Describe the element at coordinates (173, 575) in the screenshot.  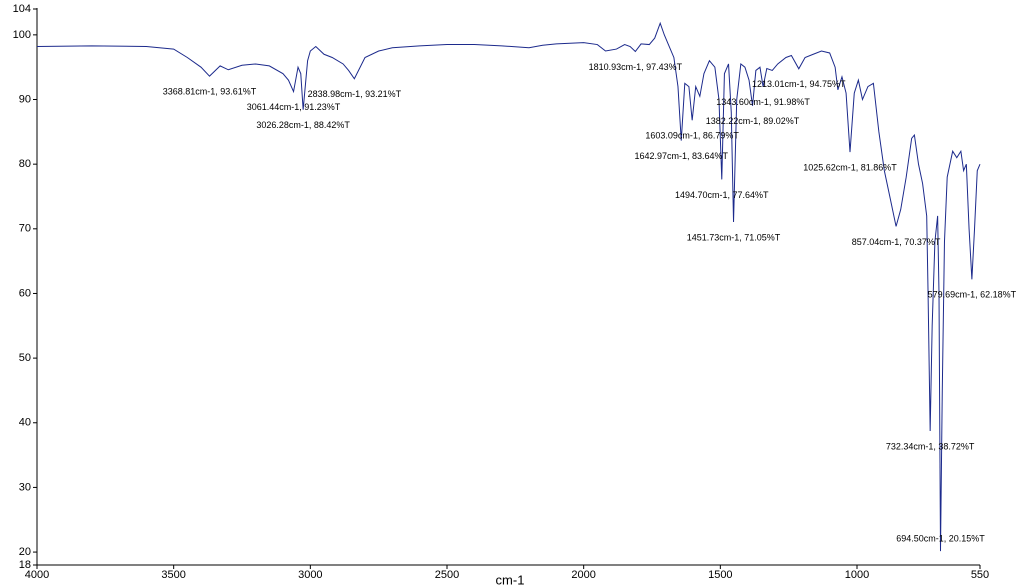
I see `x-tick-label: 3500` at that location.